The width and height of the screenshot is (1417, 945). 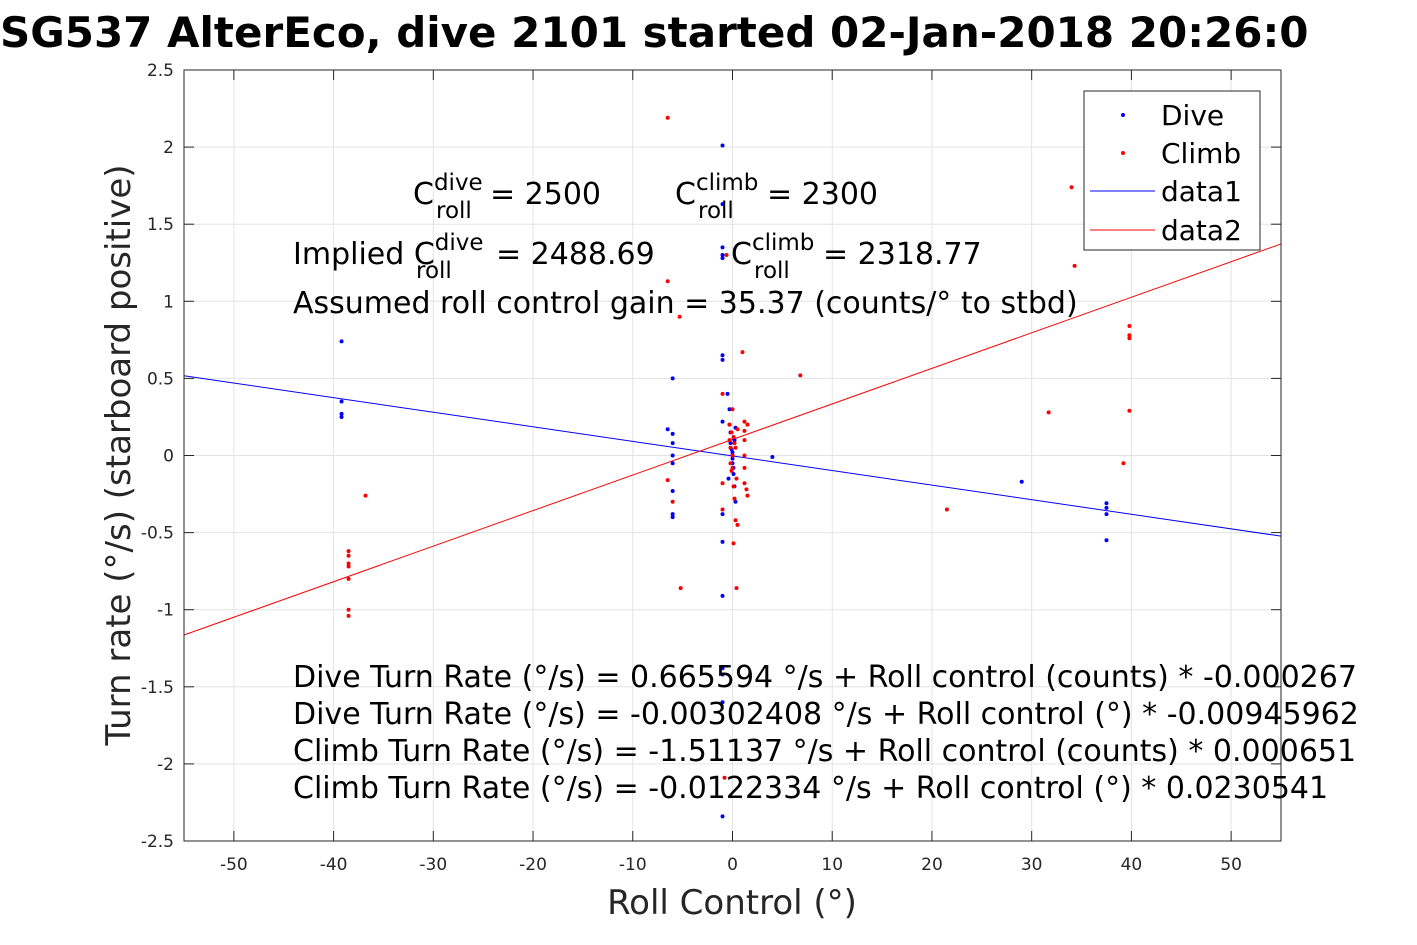 What do you see at coordinates (832, 865) in the screenshot?
I see `x-tick-label: 10` at bounding box center [832, 865].